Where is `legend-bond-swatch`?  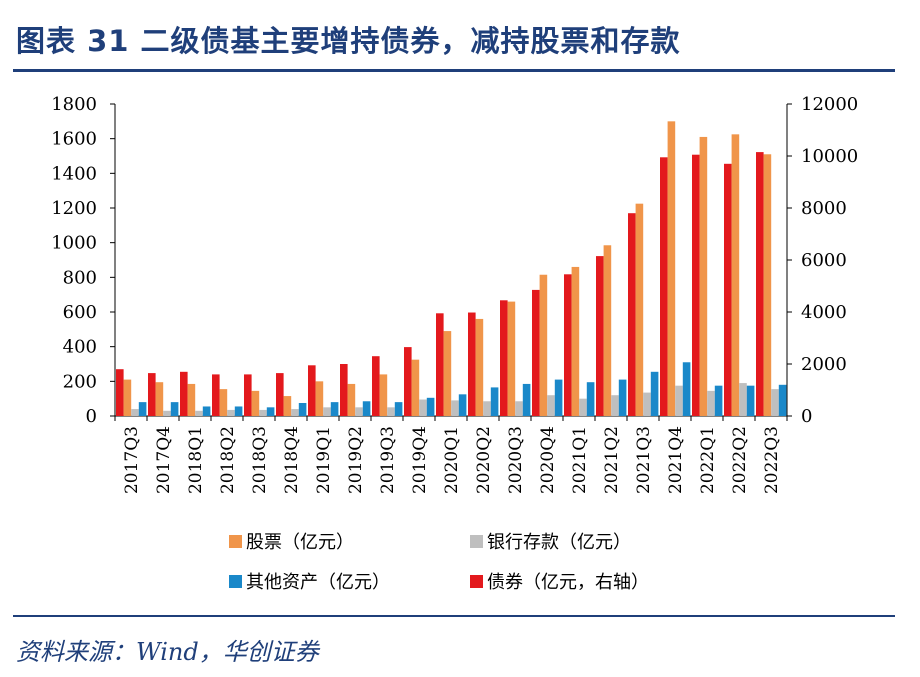 legend-bond-swatch is located at coordinates (476, 581).